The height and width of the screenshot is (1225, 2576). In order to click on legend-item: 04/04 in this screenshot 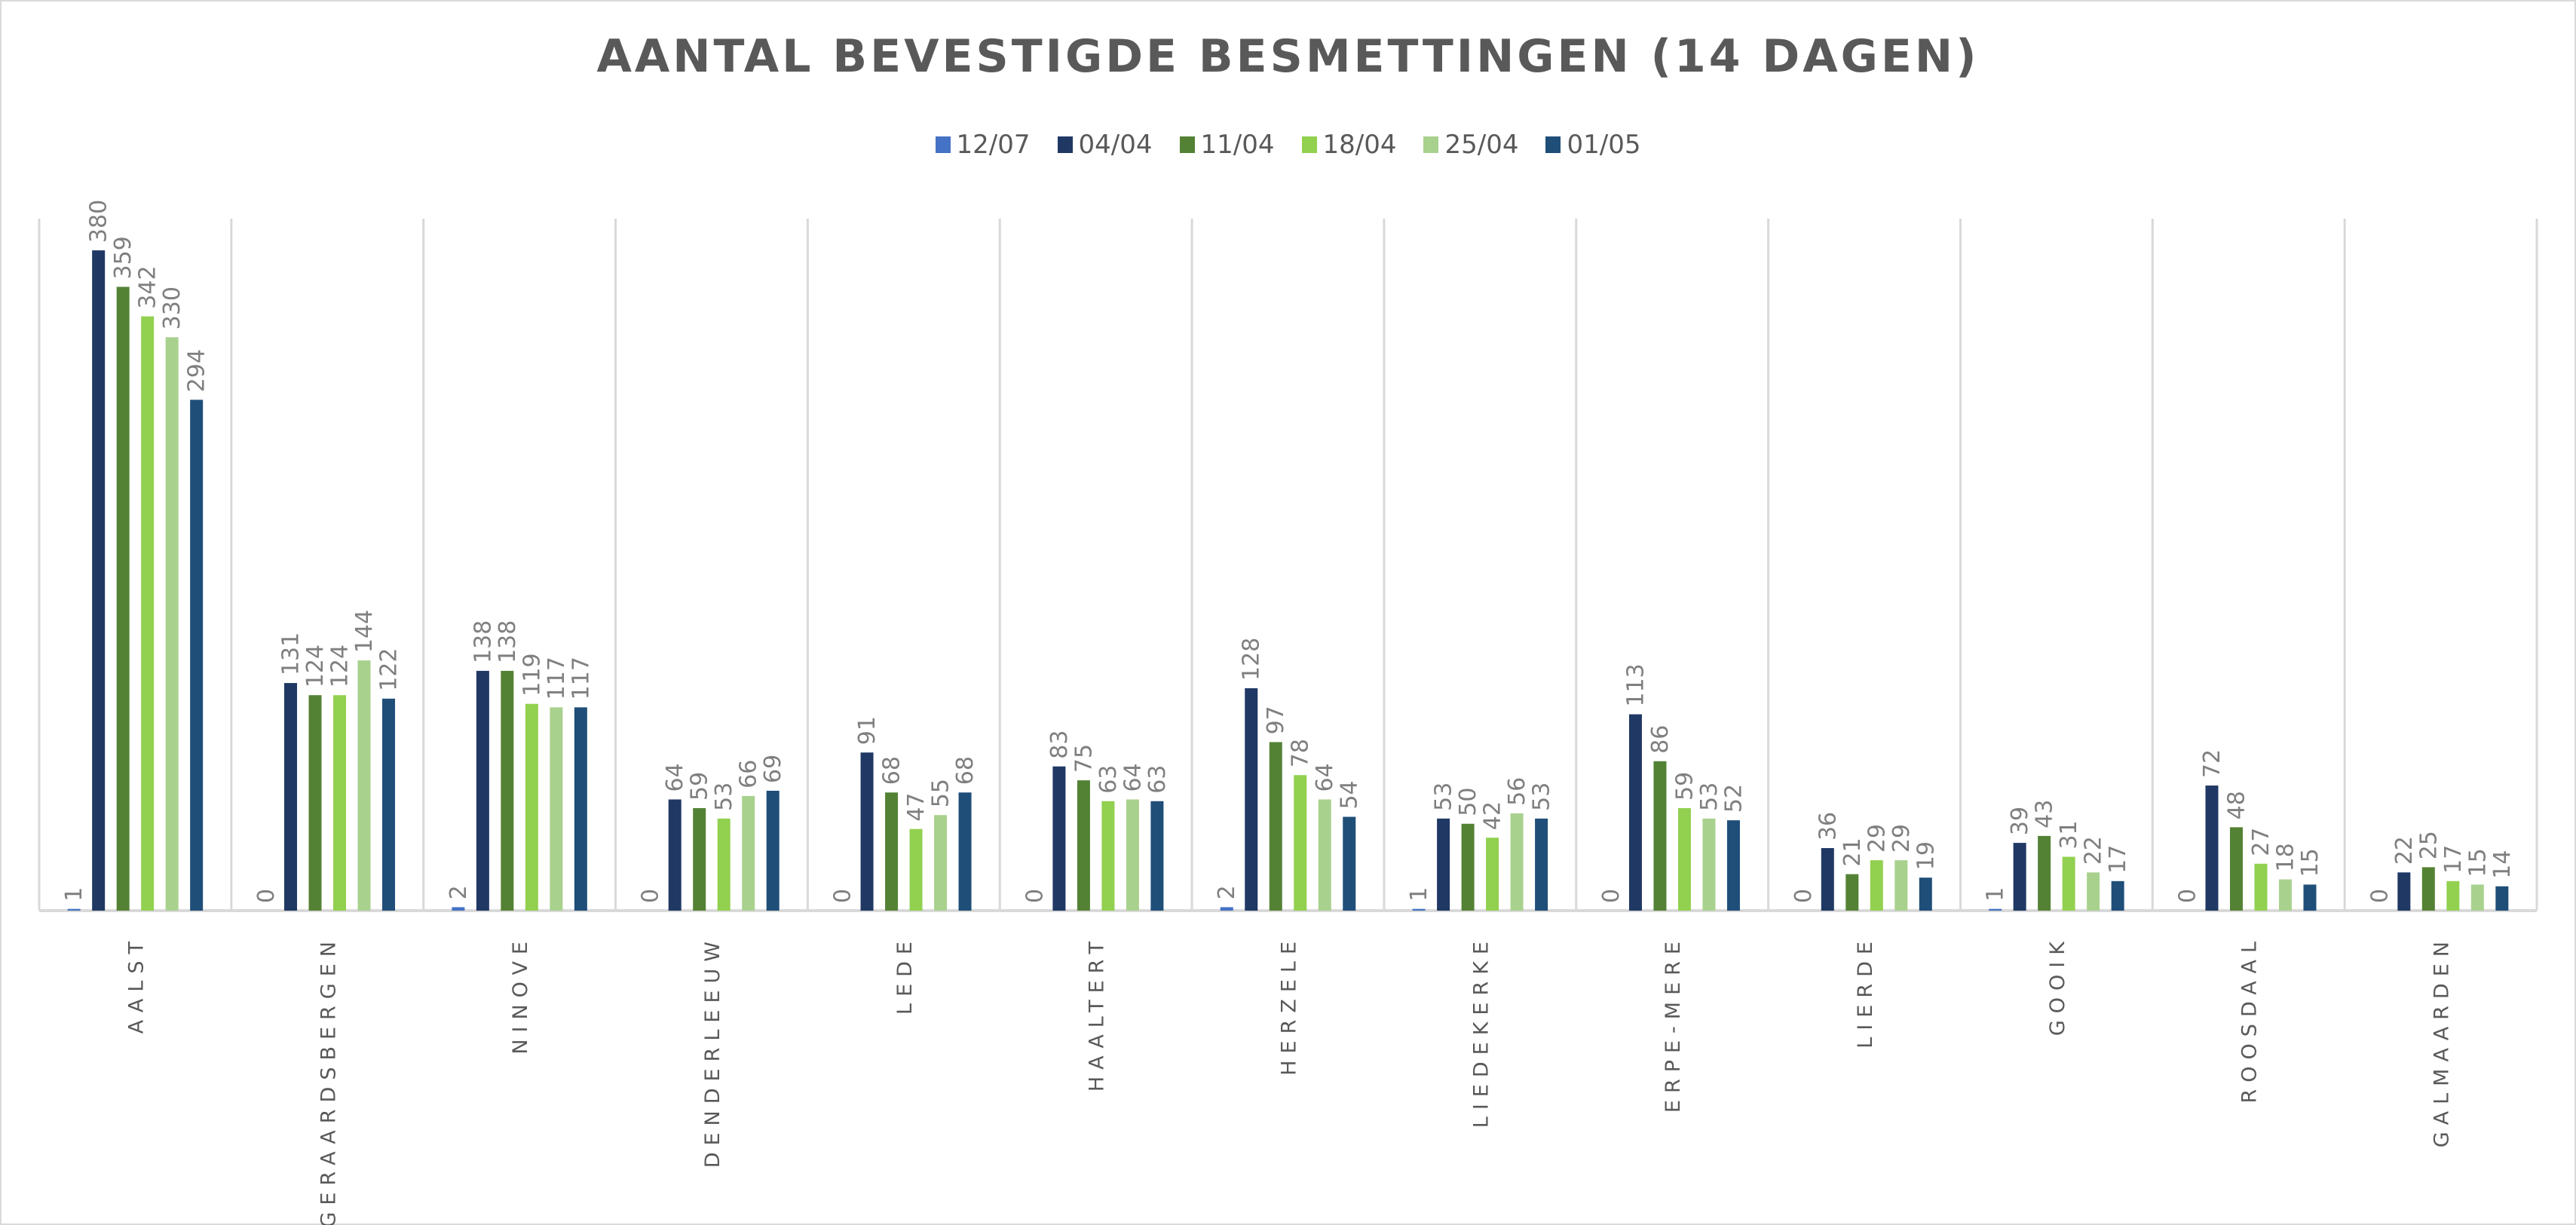, I will do `click(1105, 145)`.